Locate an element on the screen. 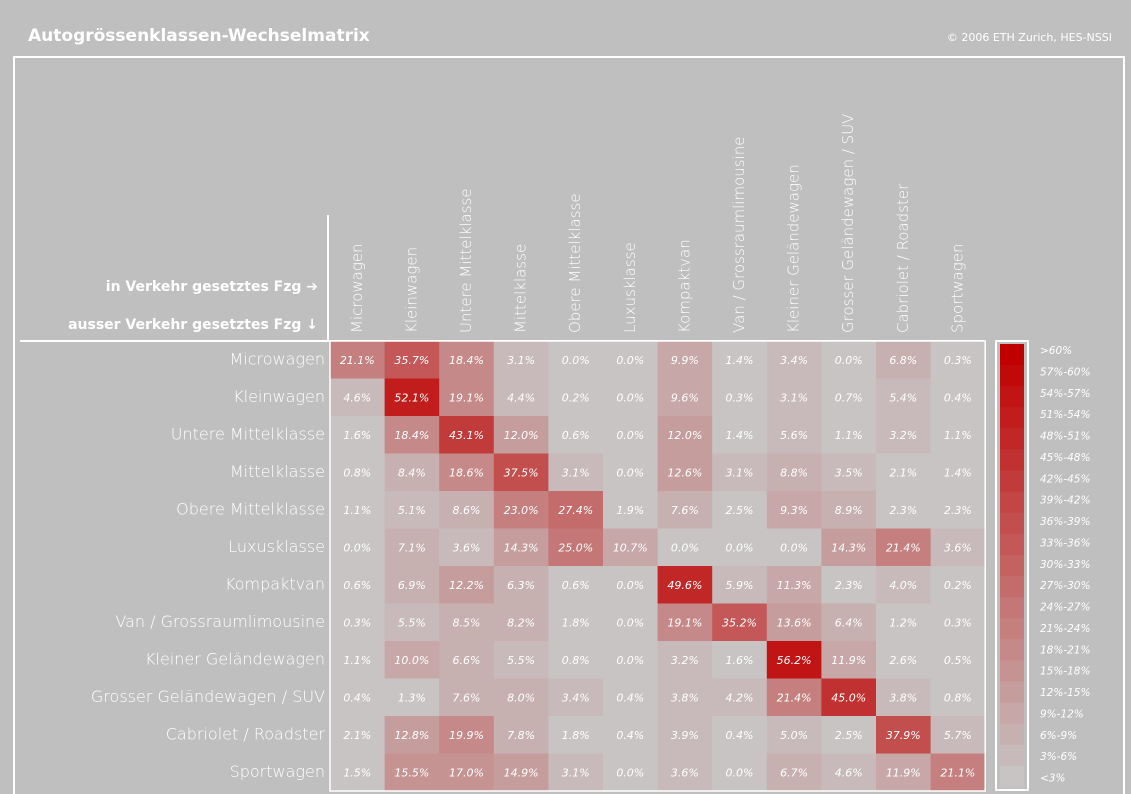  column-label: Van / Grossraumlimousine is located at coordinates (739, 235).